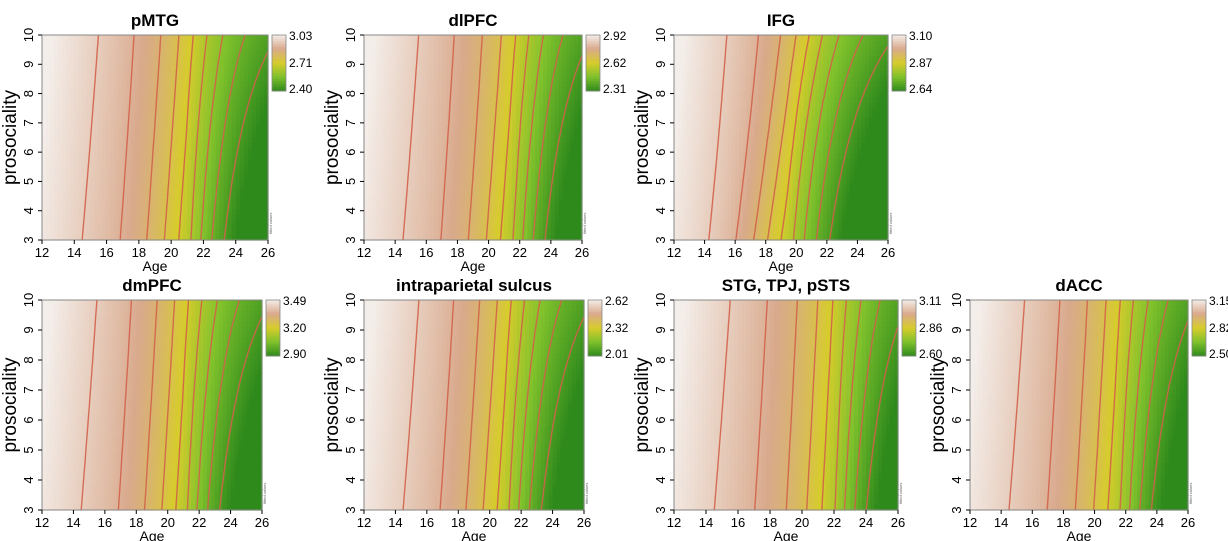 This screenshot has width=1228, height=541. Describe the element at coordinates (593, 66) in the screenshot. I see `colorbar-segment` at that location.